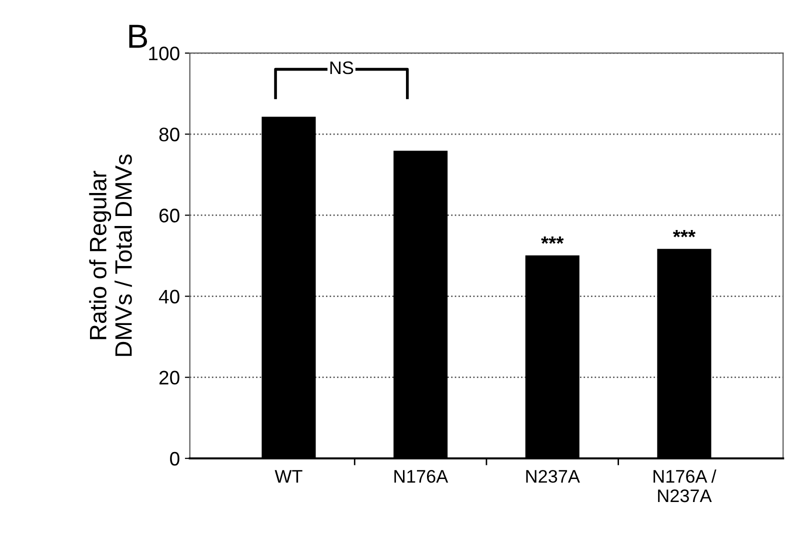  I want to click on annotation: NS, so click(342, 67).